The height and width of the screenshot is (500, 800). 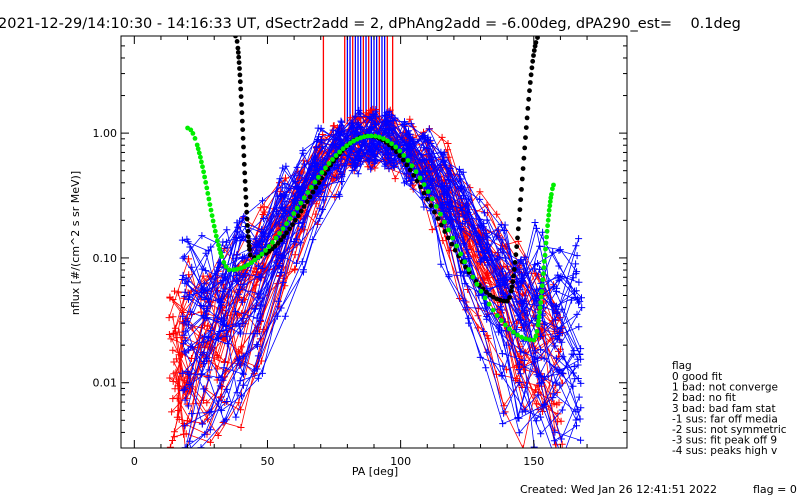 I want to click on legend-entry: -1 sus: far off media, so click(x=725, y=419).